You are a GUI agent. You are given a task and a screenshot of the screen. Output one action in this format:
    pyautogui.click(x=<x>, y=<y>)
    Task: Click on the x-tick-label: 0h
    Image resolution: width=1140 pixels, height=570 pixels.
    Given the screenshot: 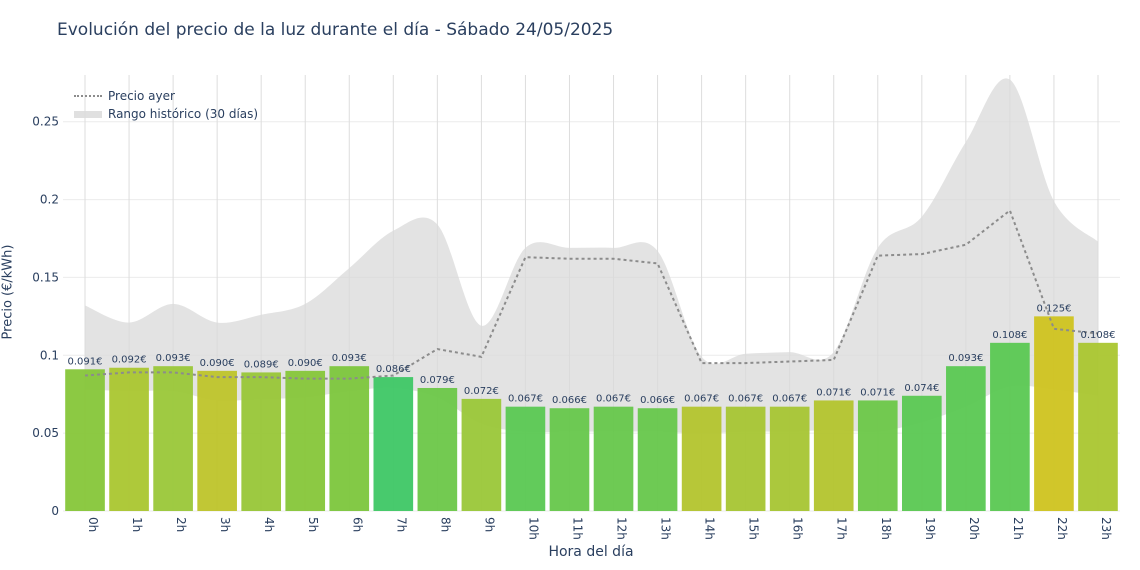 What is the action you would take?
    pyautogui.click(x=93, y=524)
    